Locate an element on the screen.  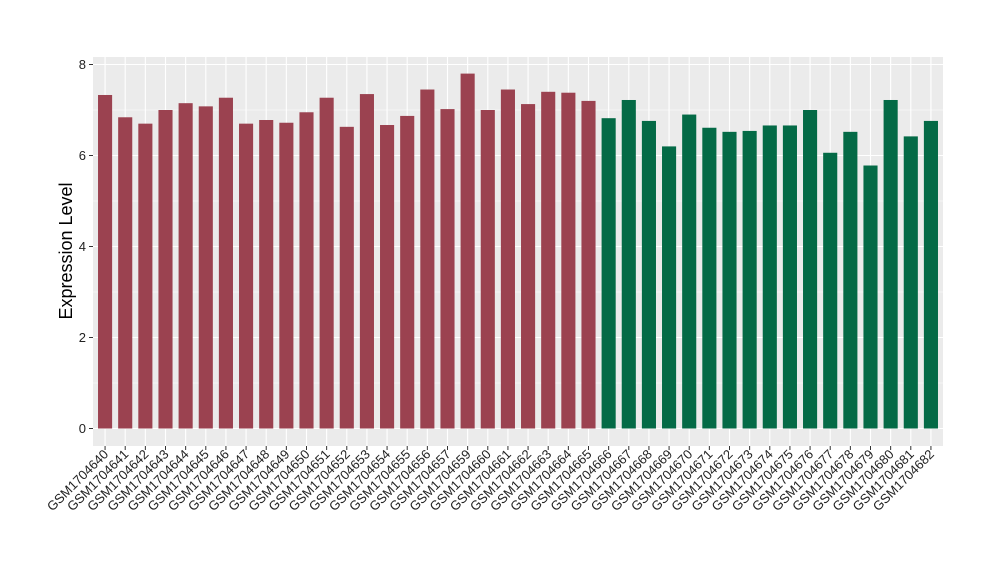
bar-GSM1704663 is located at coordinates (548, 260).